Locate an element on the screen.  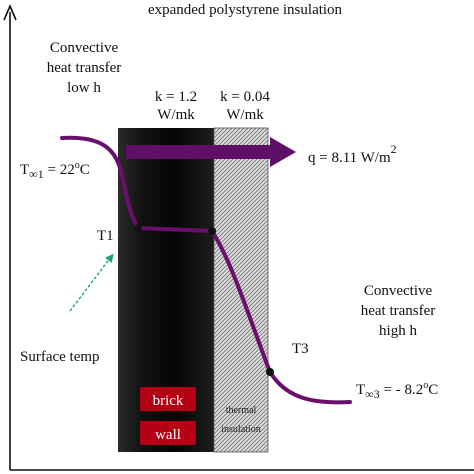
inside-temperature-label: T∞1 = 22oC is located at coordinates (55, 170).